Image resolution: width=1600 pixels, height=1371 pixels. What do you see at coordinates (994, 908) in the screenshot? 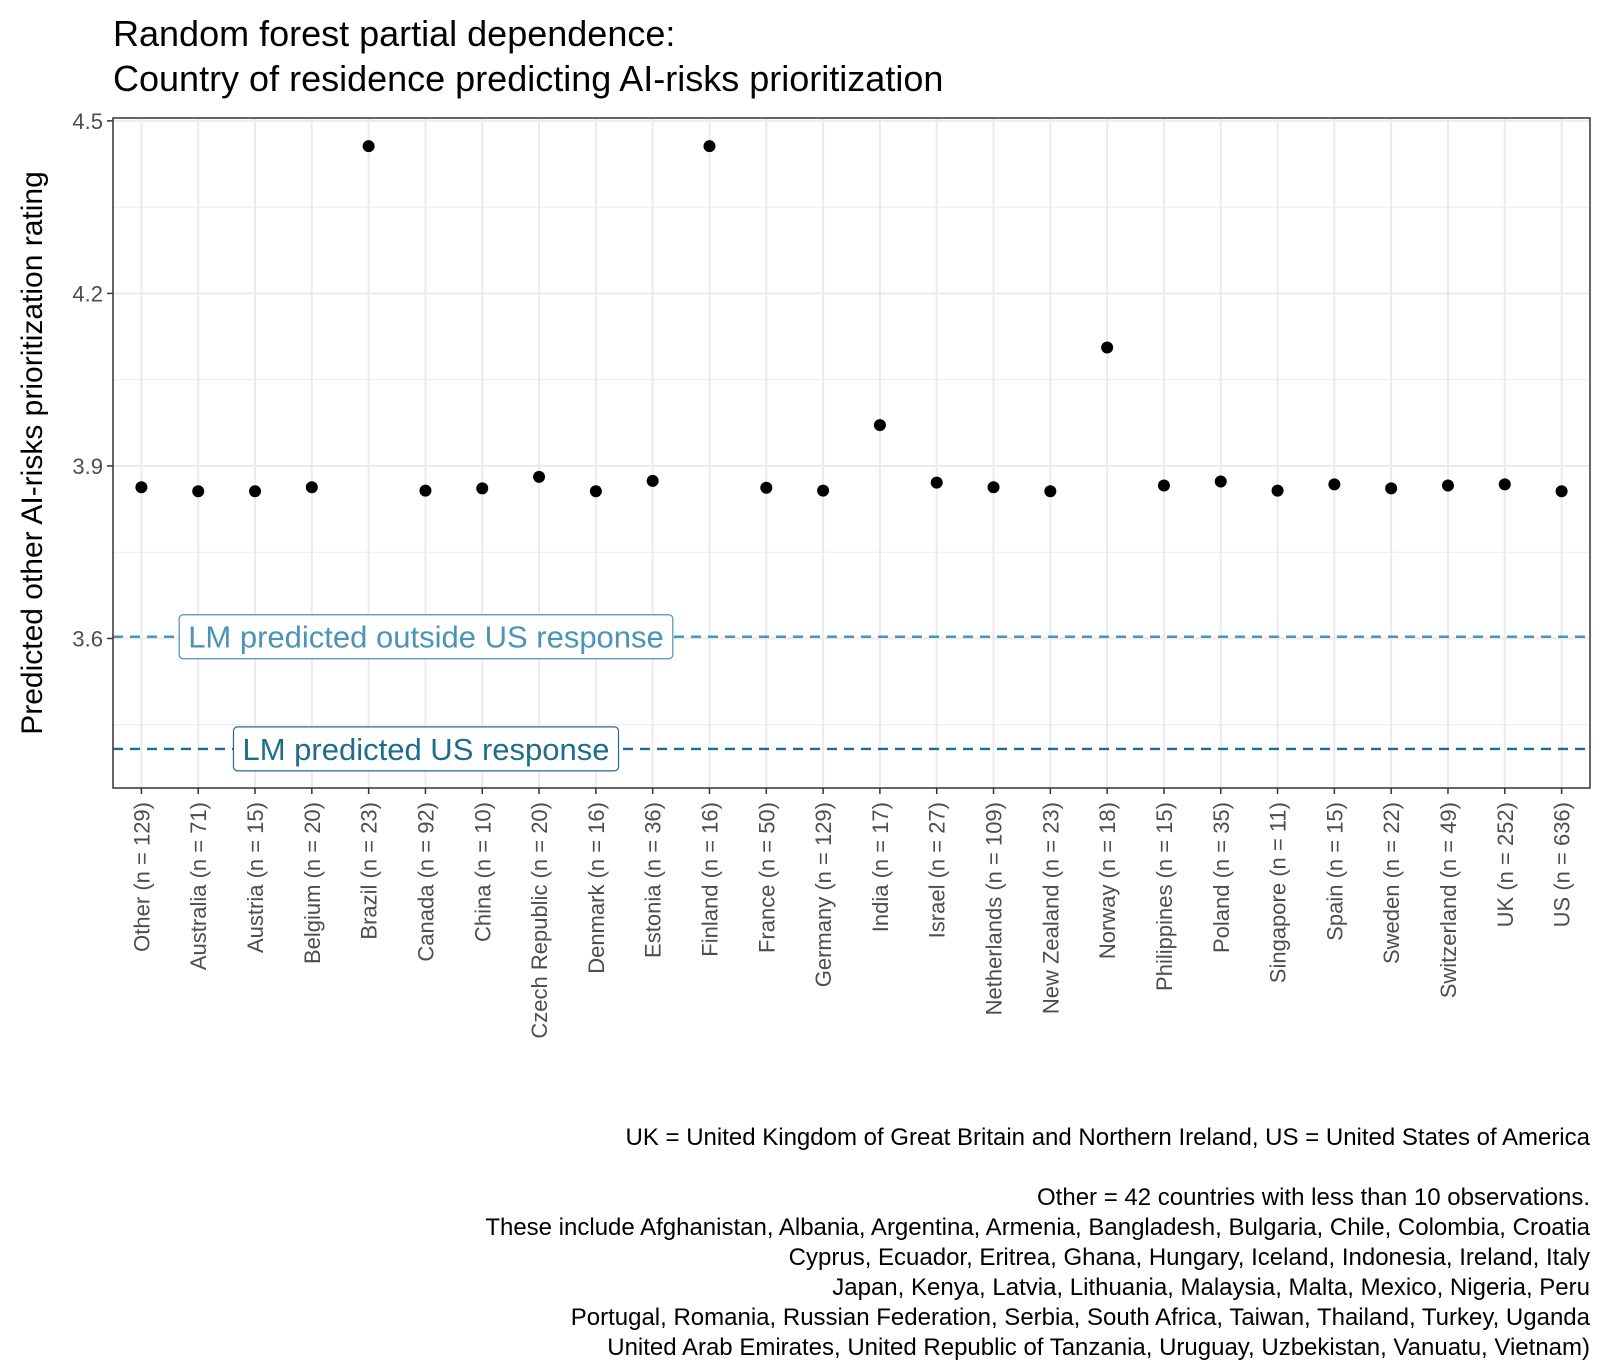
I see `x-tick-label: Netherlands (n = 109)` at bounding box center [994, 908].